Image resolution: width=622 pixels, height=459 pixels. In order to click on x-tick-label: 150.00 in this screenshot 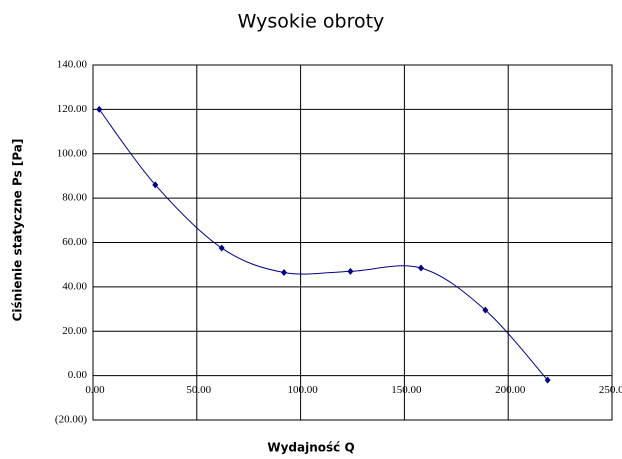, I will do `click(406, 390)`.